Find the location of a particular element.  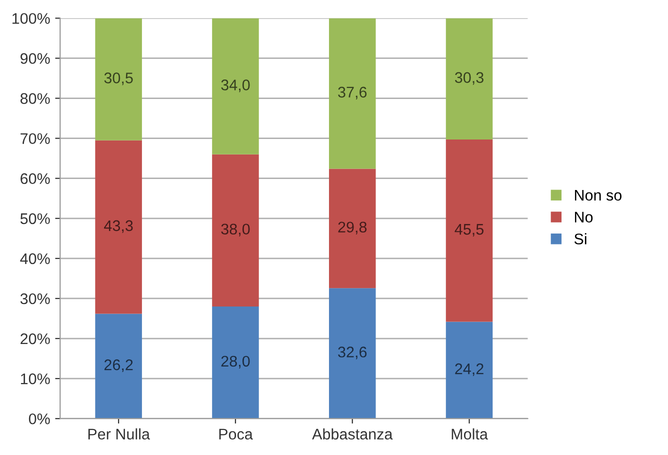

y-tick-label: 0% is located at coordinates (39, 418).